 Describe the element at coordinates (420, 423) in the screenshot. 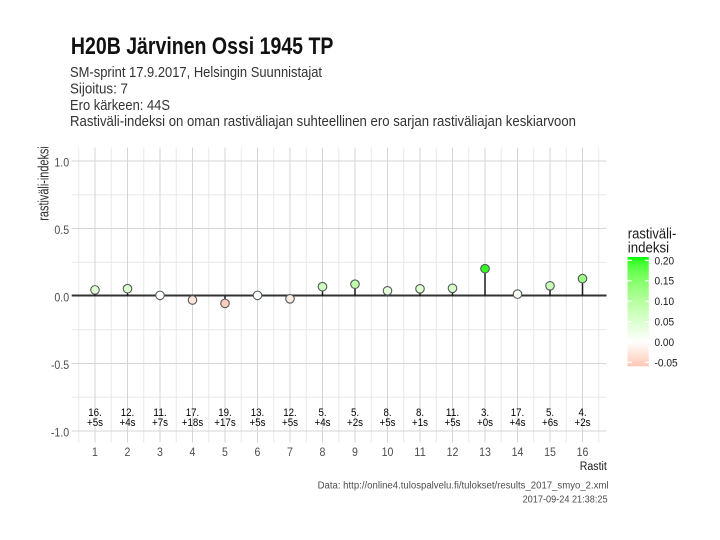

I see `svg-text: +1s` at that location.